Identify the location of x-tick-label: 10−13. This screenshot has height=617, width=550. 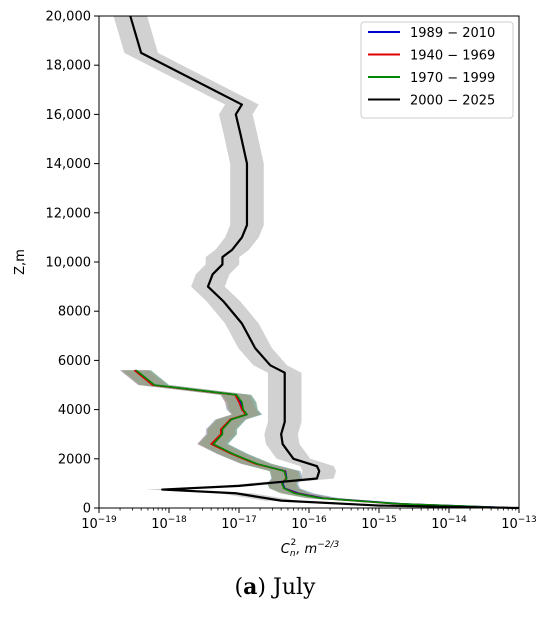
(519, 523).